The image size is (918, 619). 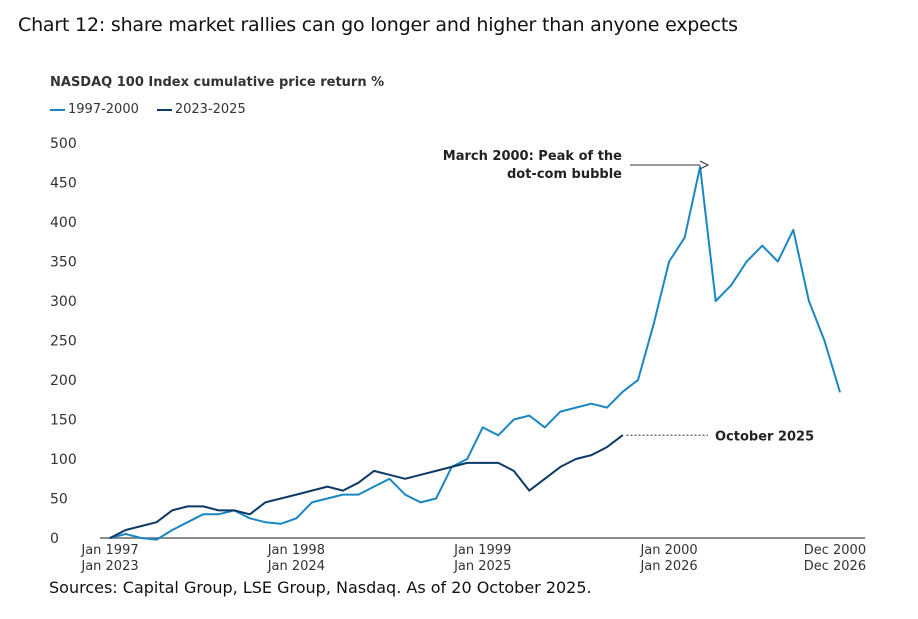 What do you see at coordinates (54, 539) in the screenshot?
I see `y-tick-label: 0` at bounding box center [54, 539].